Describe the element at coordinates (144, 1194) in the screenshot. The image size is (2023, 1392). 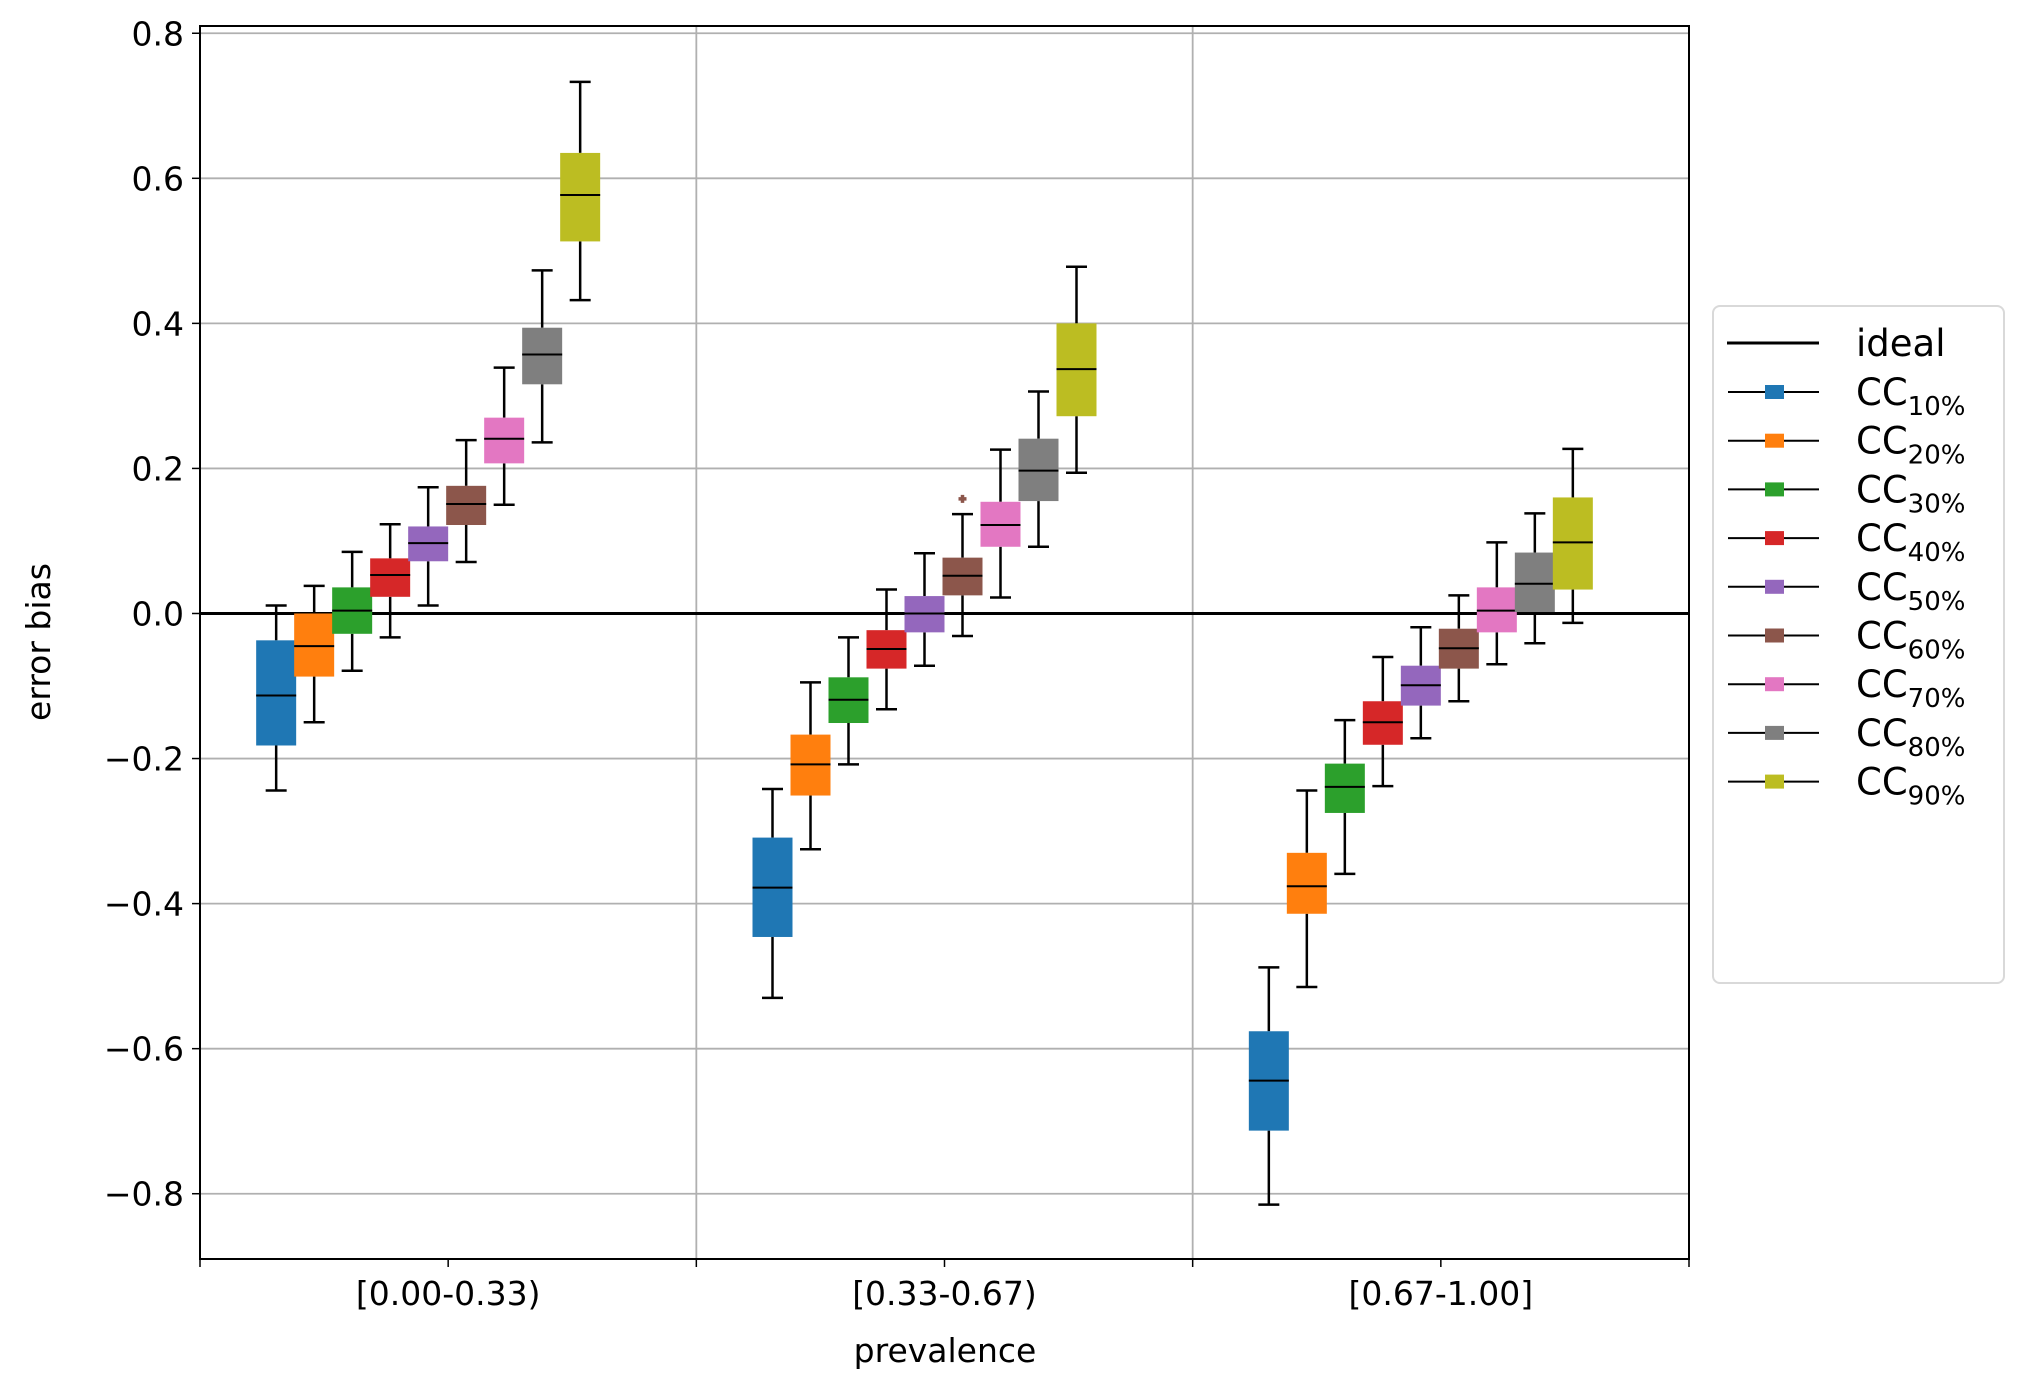
I see `y-tick-label: −0.8` at that location.